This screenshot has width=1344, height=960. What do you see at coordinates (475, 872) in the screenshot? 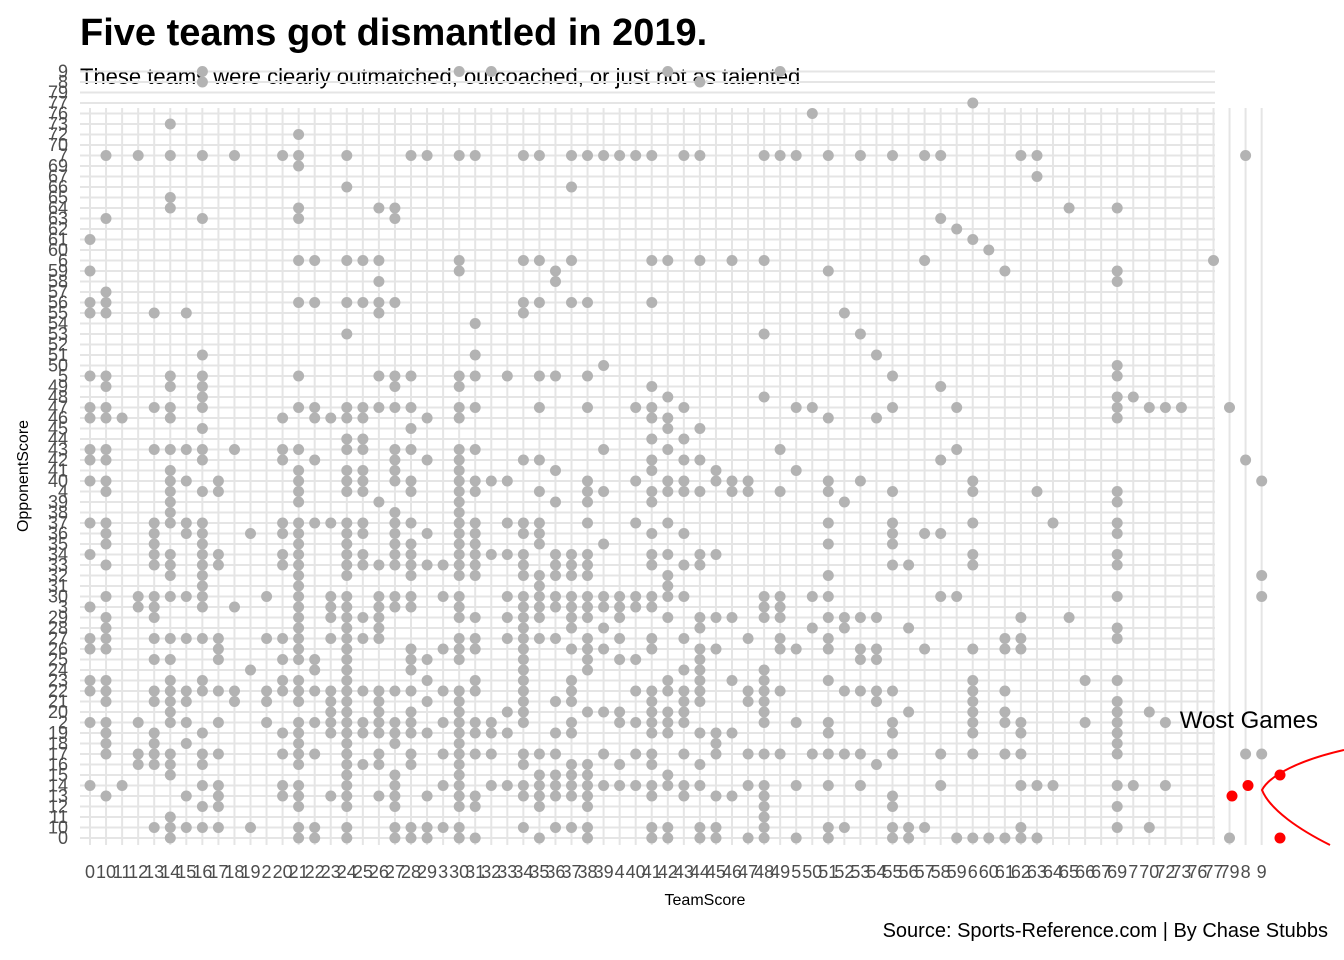
I see `x-tick-label: 31` at bounding box center [475, 872].